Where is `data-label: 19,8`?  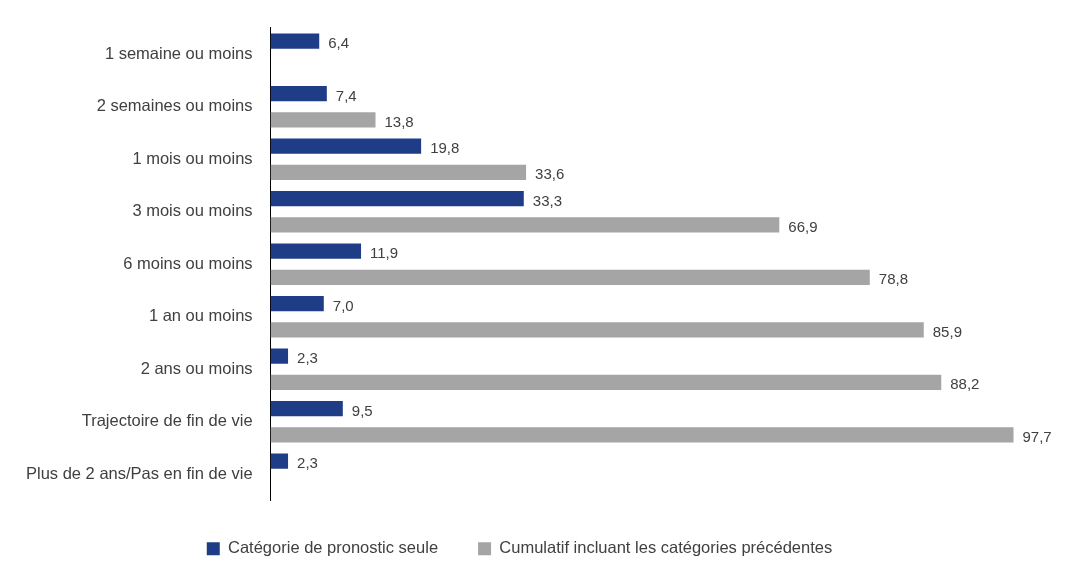 data-label: 19,8 is located at coordinates (445, 148).